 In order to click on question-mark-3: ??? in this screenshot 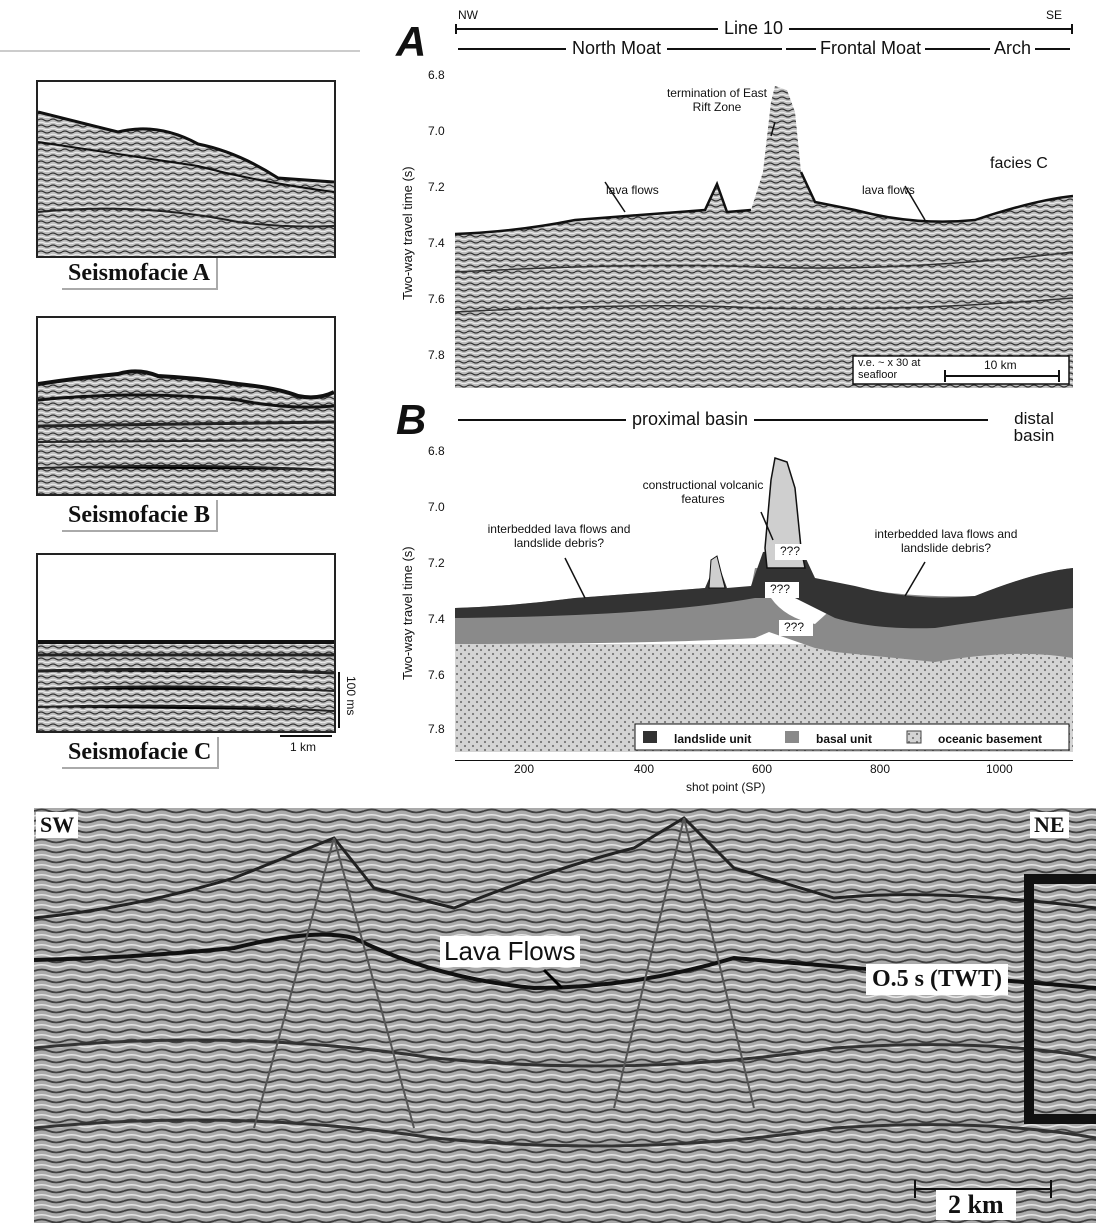, I will do `click(794, 627)`.